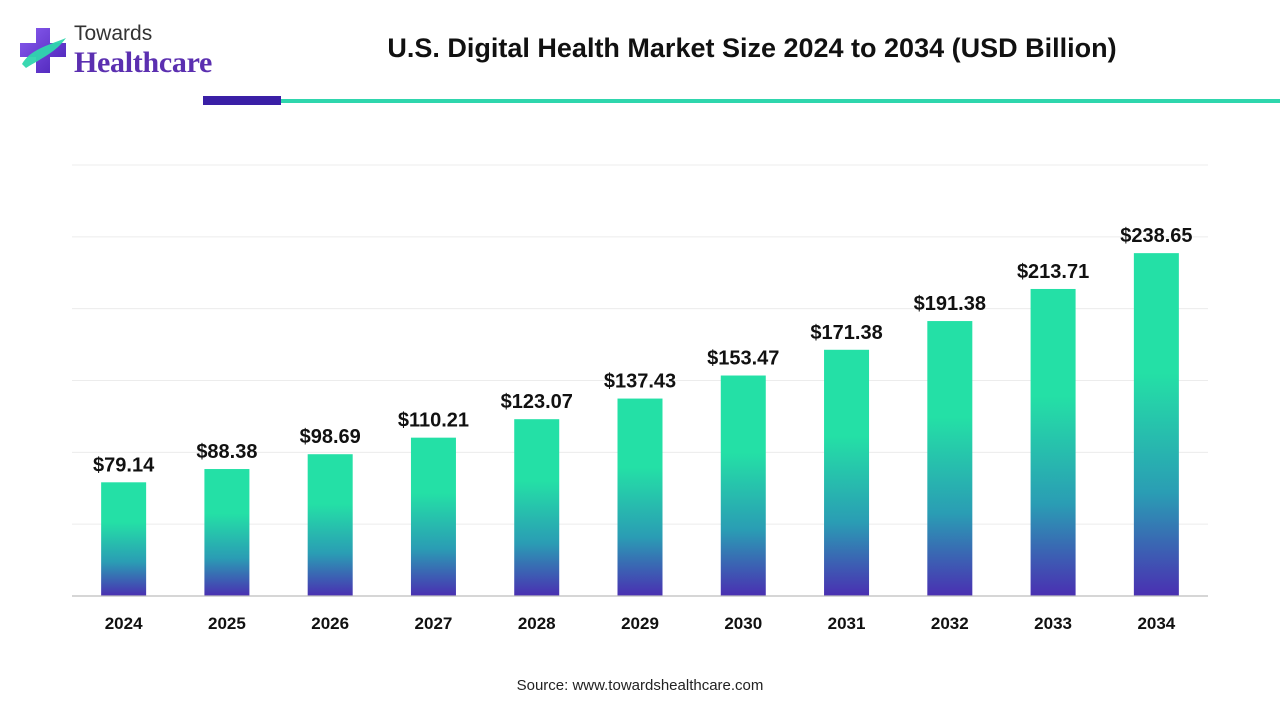 The width and height of the screenshot is (1280, 720). I want to click on bar-2025, so click(227, 532).